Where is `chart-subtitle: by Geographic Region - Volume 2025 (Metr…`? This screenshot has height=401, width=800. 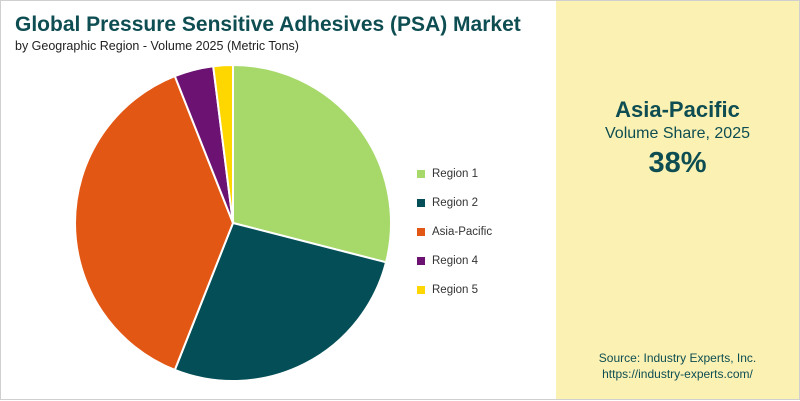
chart-subtitle: by Geographic Region - Volume 2025 (Metr… is located at coordinates (157, 46).